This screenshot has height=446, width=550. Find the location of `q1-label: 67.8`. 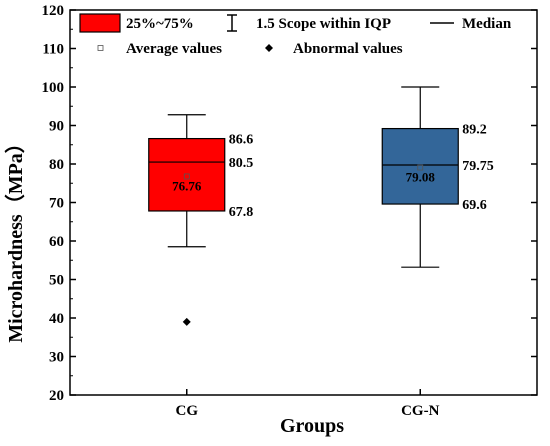

q1-label: 67.8 is located at coordinates (241, 212).